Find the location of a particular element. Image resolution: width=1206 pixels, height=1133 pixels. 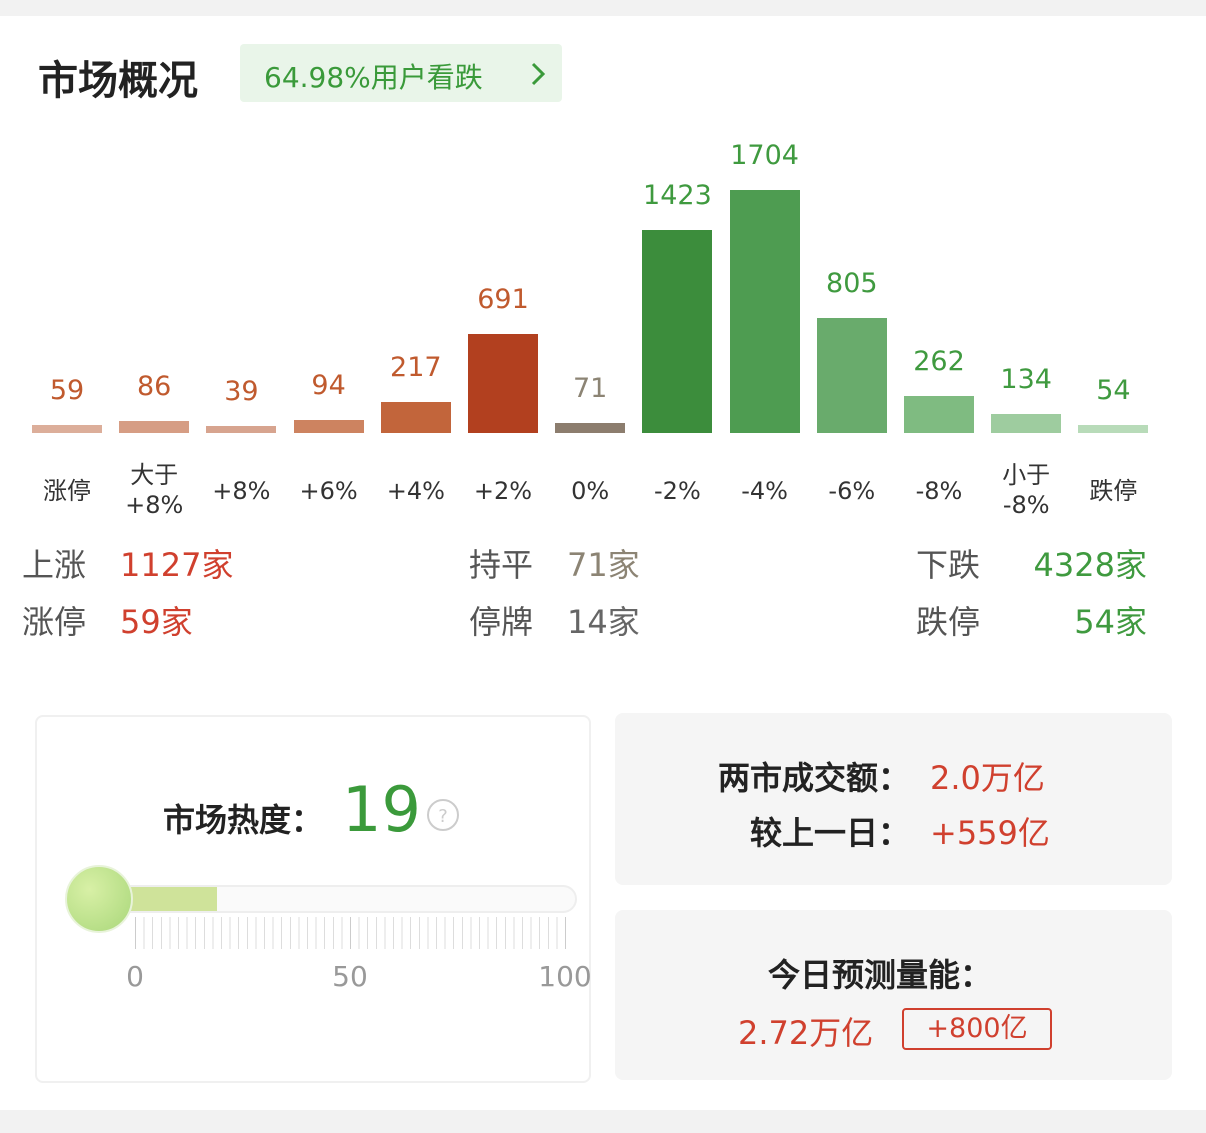

value-label: 1423 is located at coordinates (677, 196).